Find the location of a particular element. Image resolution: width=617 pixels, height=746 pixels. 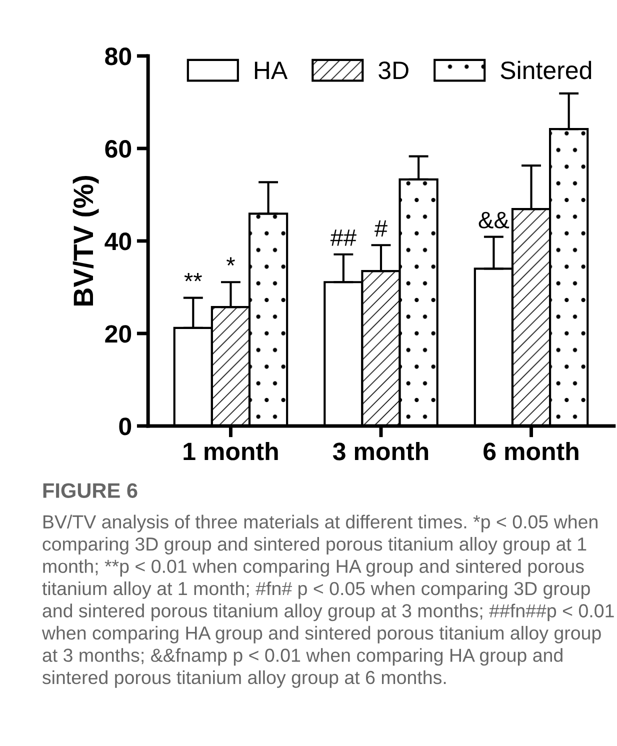

annotation: * is located at coordinates (230, 261).